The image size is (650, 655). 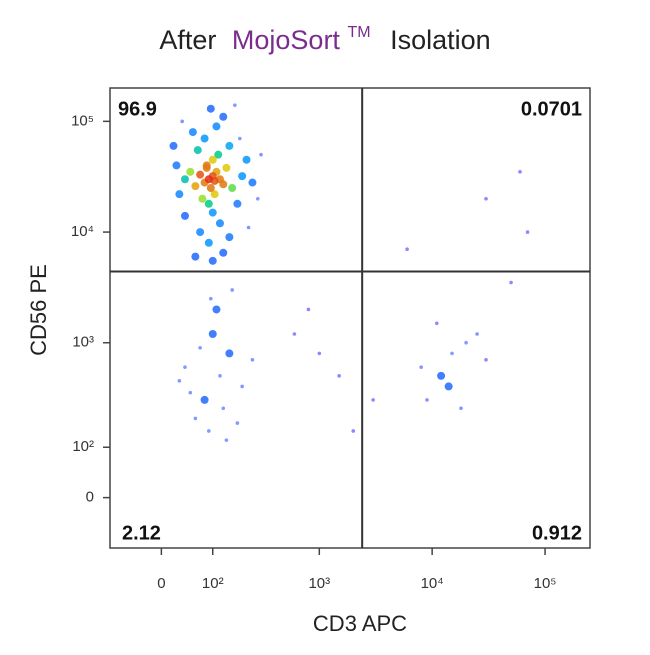 I want to click on y-tick-label: 10⁵, so click(x=82, y=120).